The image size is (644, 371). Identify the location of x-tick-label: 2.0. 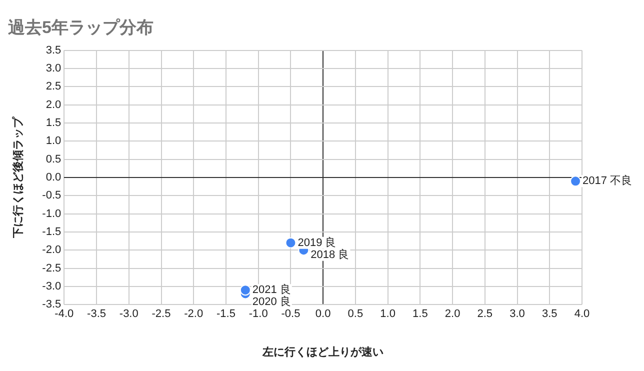
(452, 314).